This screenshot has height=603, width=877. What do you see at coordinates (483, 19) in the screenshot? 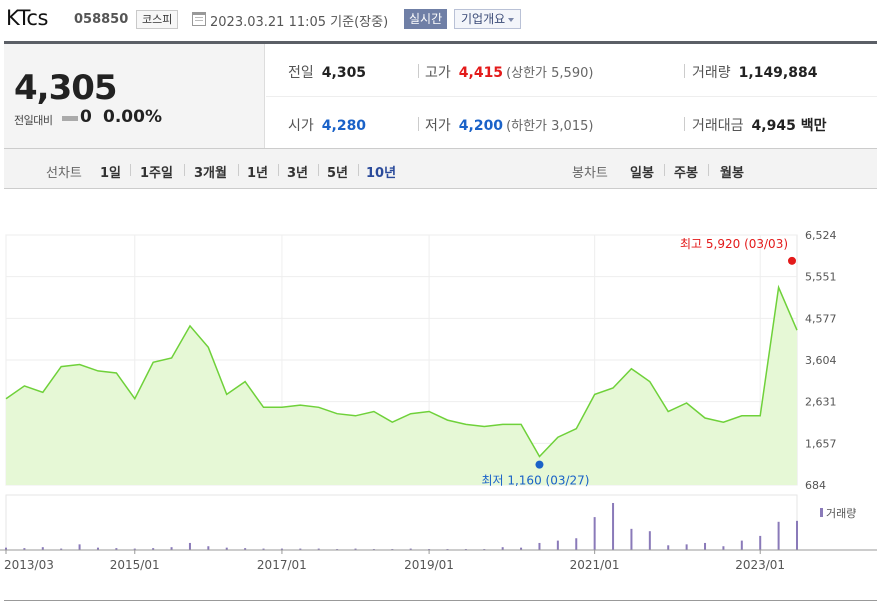
I see `corp-info-label: 기업개요` at bounding box center [483, 19].